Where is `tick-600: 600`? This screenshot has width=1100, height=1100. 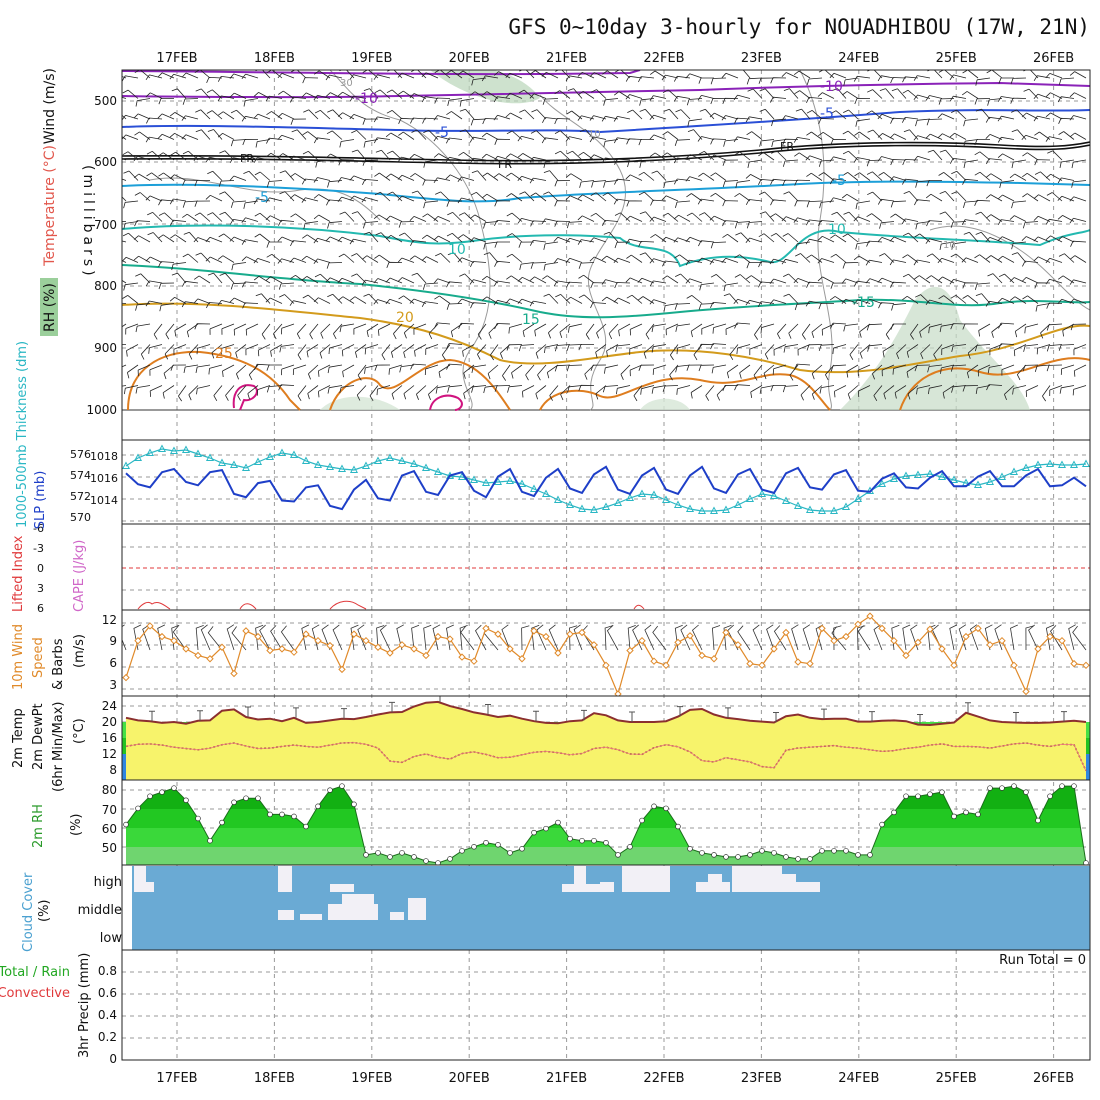 tick-600: 600 is located at coordinates (105, 162).